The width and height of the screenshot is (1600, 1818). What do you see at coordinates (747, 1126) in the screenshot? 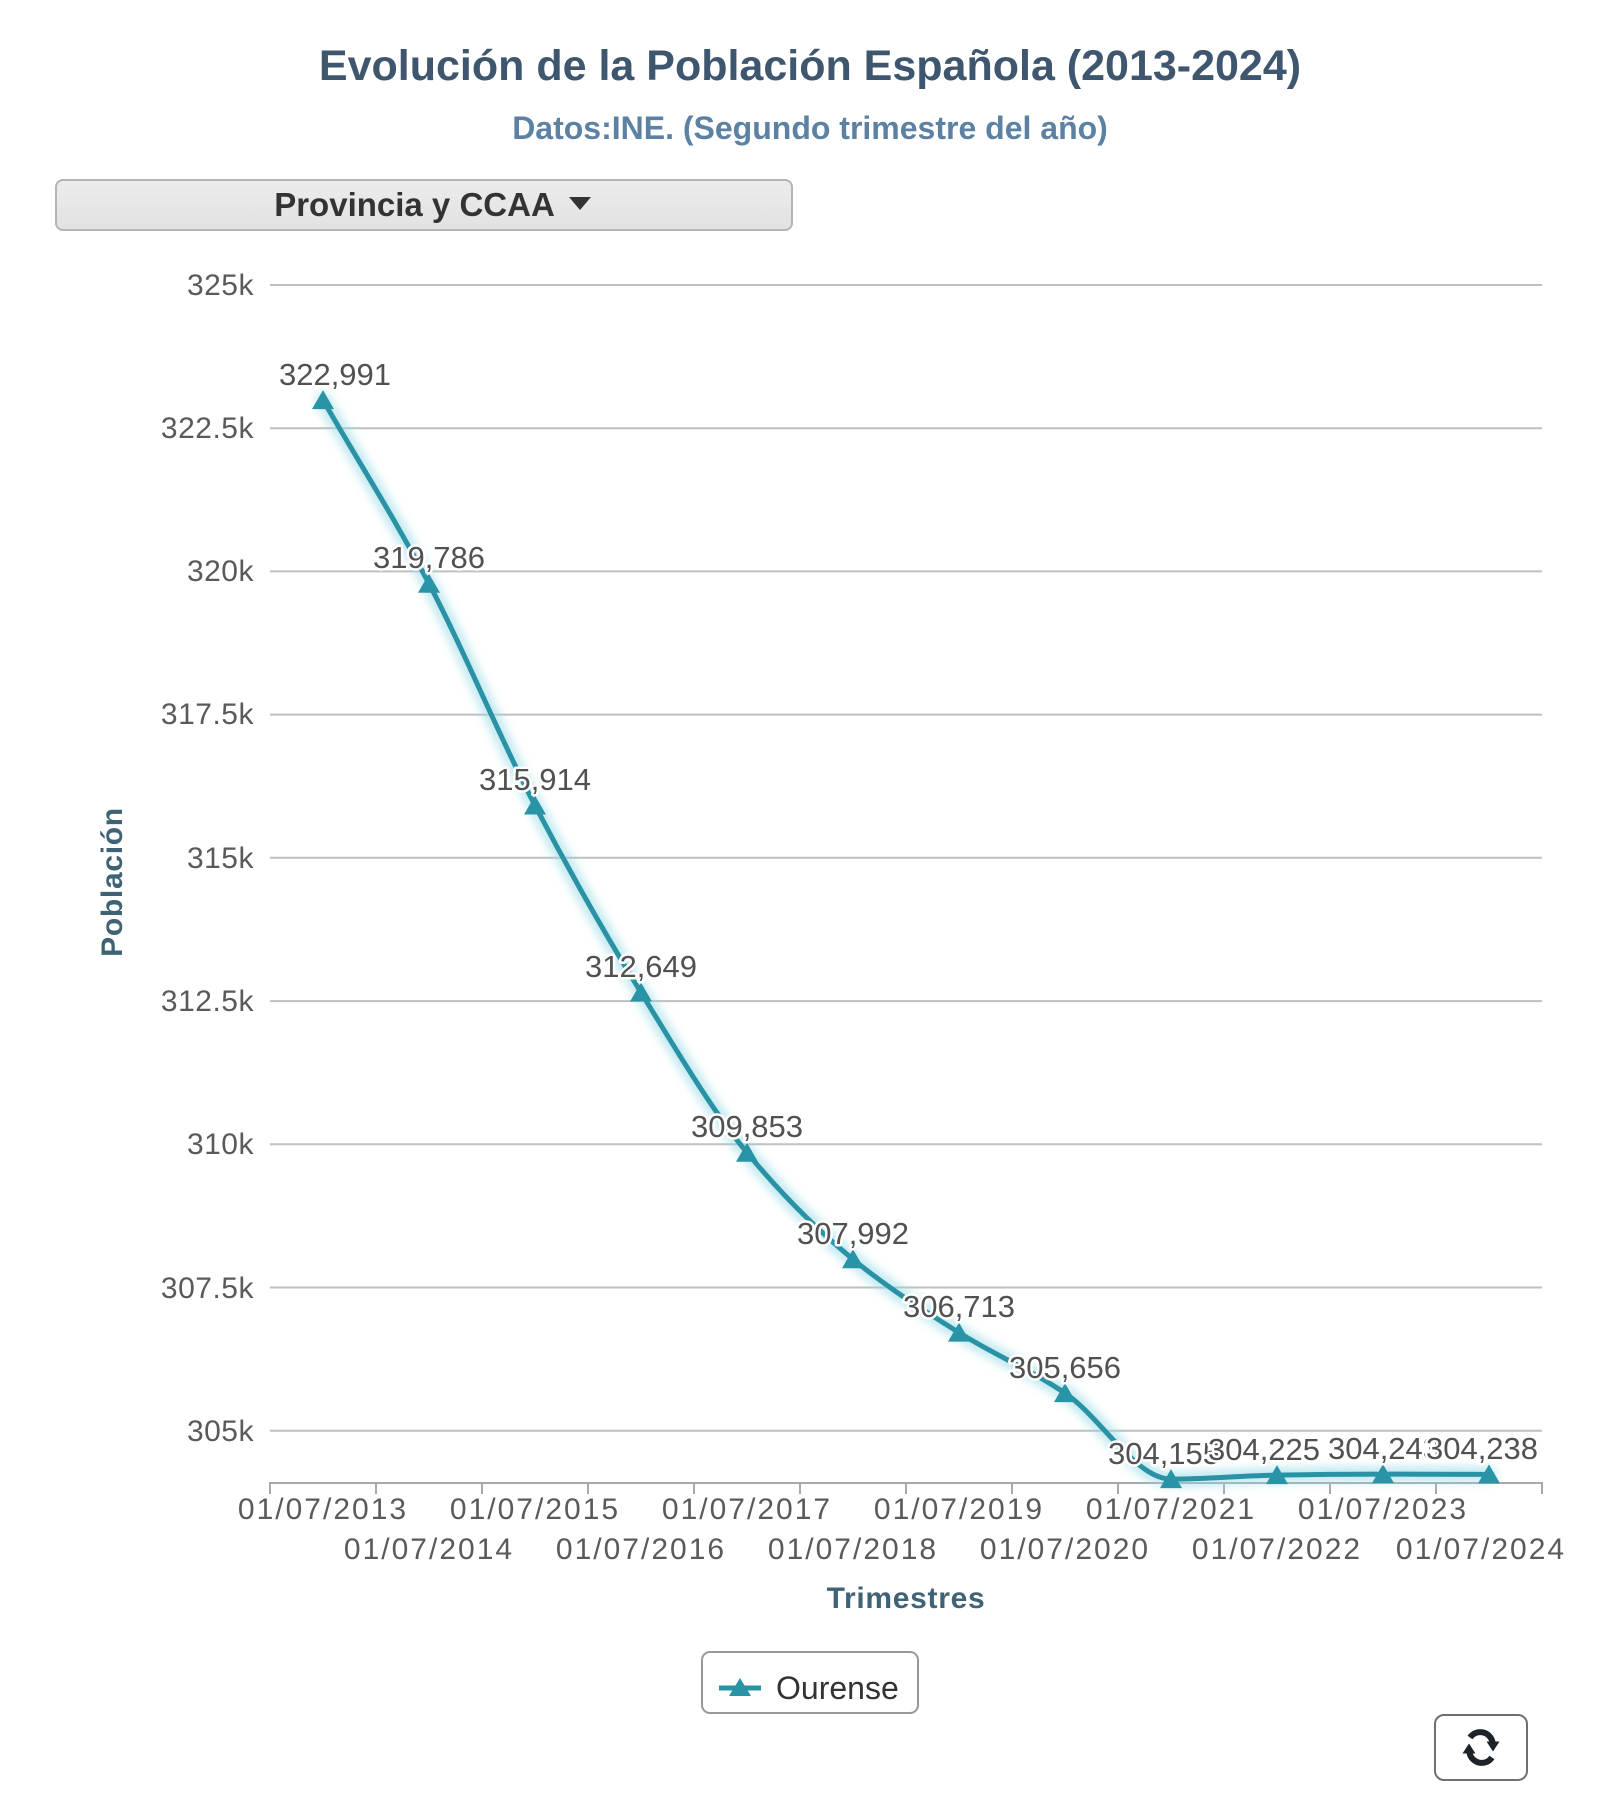
I see `svg-text: 309,853` at bounding box center [747, 1126].